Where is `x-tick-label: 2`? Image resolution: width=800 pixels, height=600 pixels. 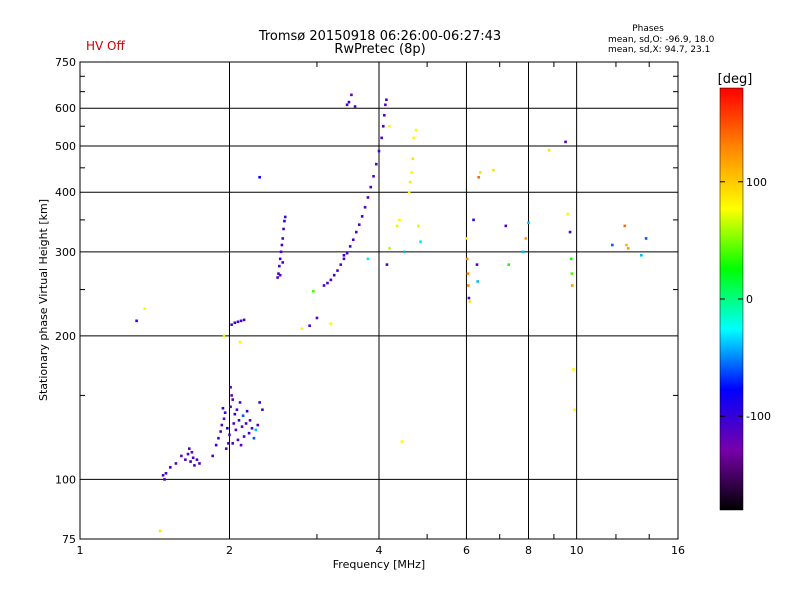 x-tick-label: 2 is located at coordinates (229, 550).